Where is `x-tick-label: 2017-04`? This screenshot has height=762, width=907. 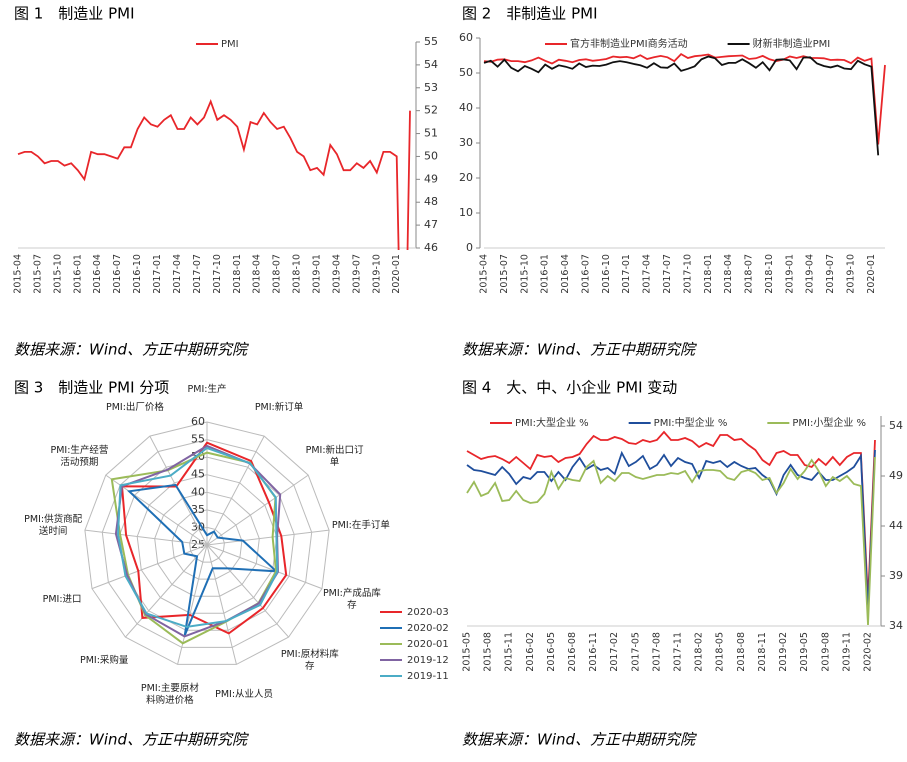
x-tick-label: 2017-04 is located at coordinates (177, 274).